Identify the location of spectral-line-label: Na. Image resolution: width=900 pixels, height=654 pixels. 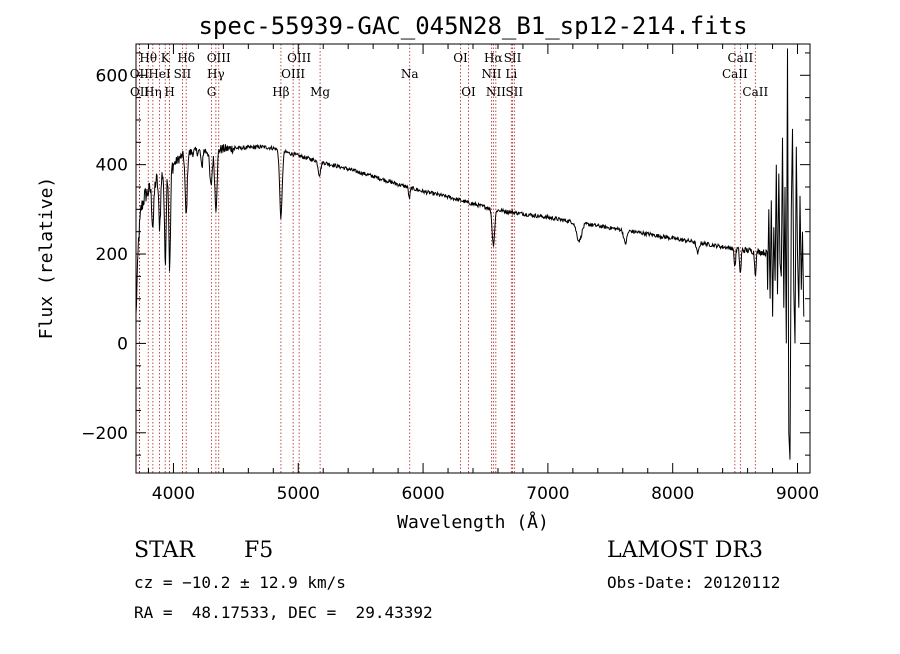
(410, 74).